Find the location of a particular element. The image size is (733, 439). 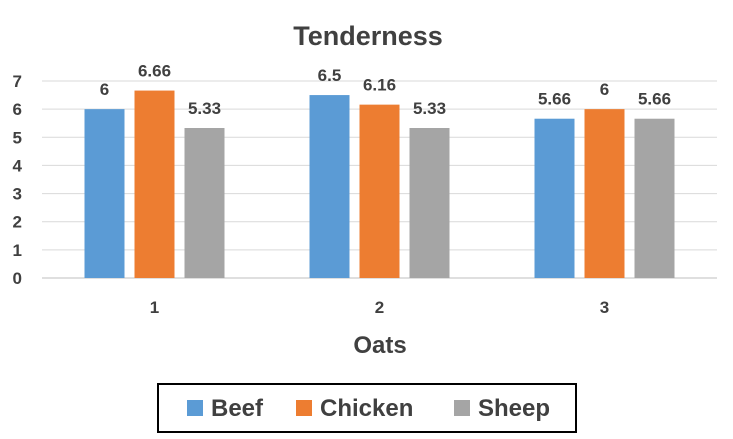

legend-swatch-sheep is located at coordinates (462, 408).